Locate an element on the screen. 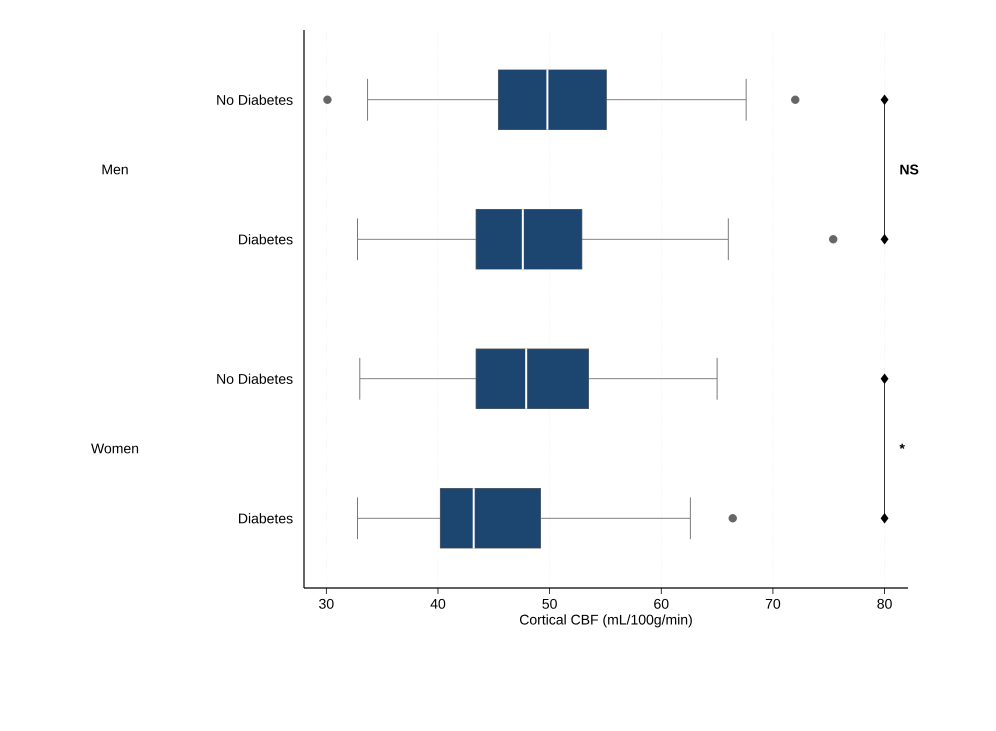 Image resolution: width=996 pixels, height=731 pixels. text: Men is located at coordinates (115, 169).